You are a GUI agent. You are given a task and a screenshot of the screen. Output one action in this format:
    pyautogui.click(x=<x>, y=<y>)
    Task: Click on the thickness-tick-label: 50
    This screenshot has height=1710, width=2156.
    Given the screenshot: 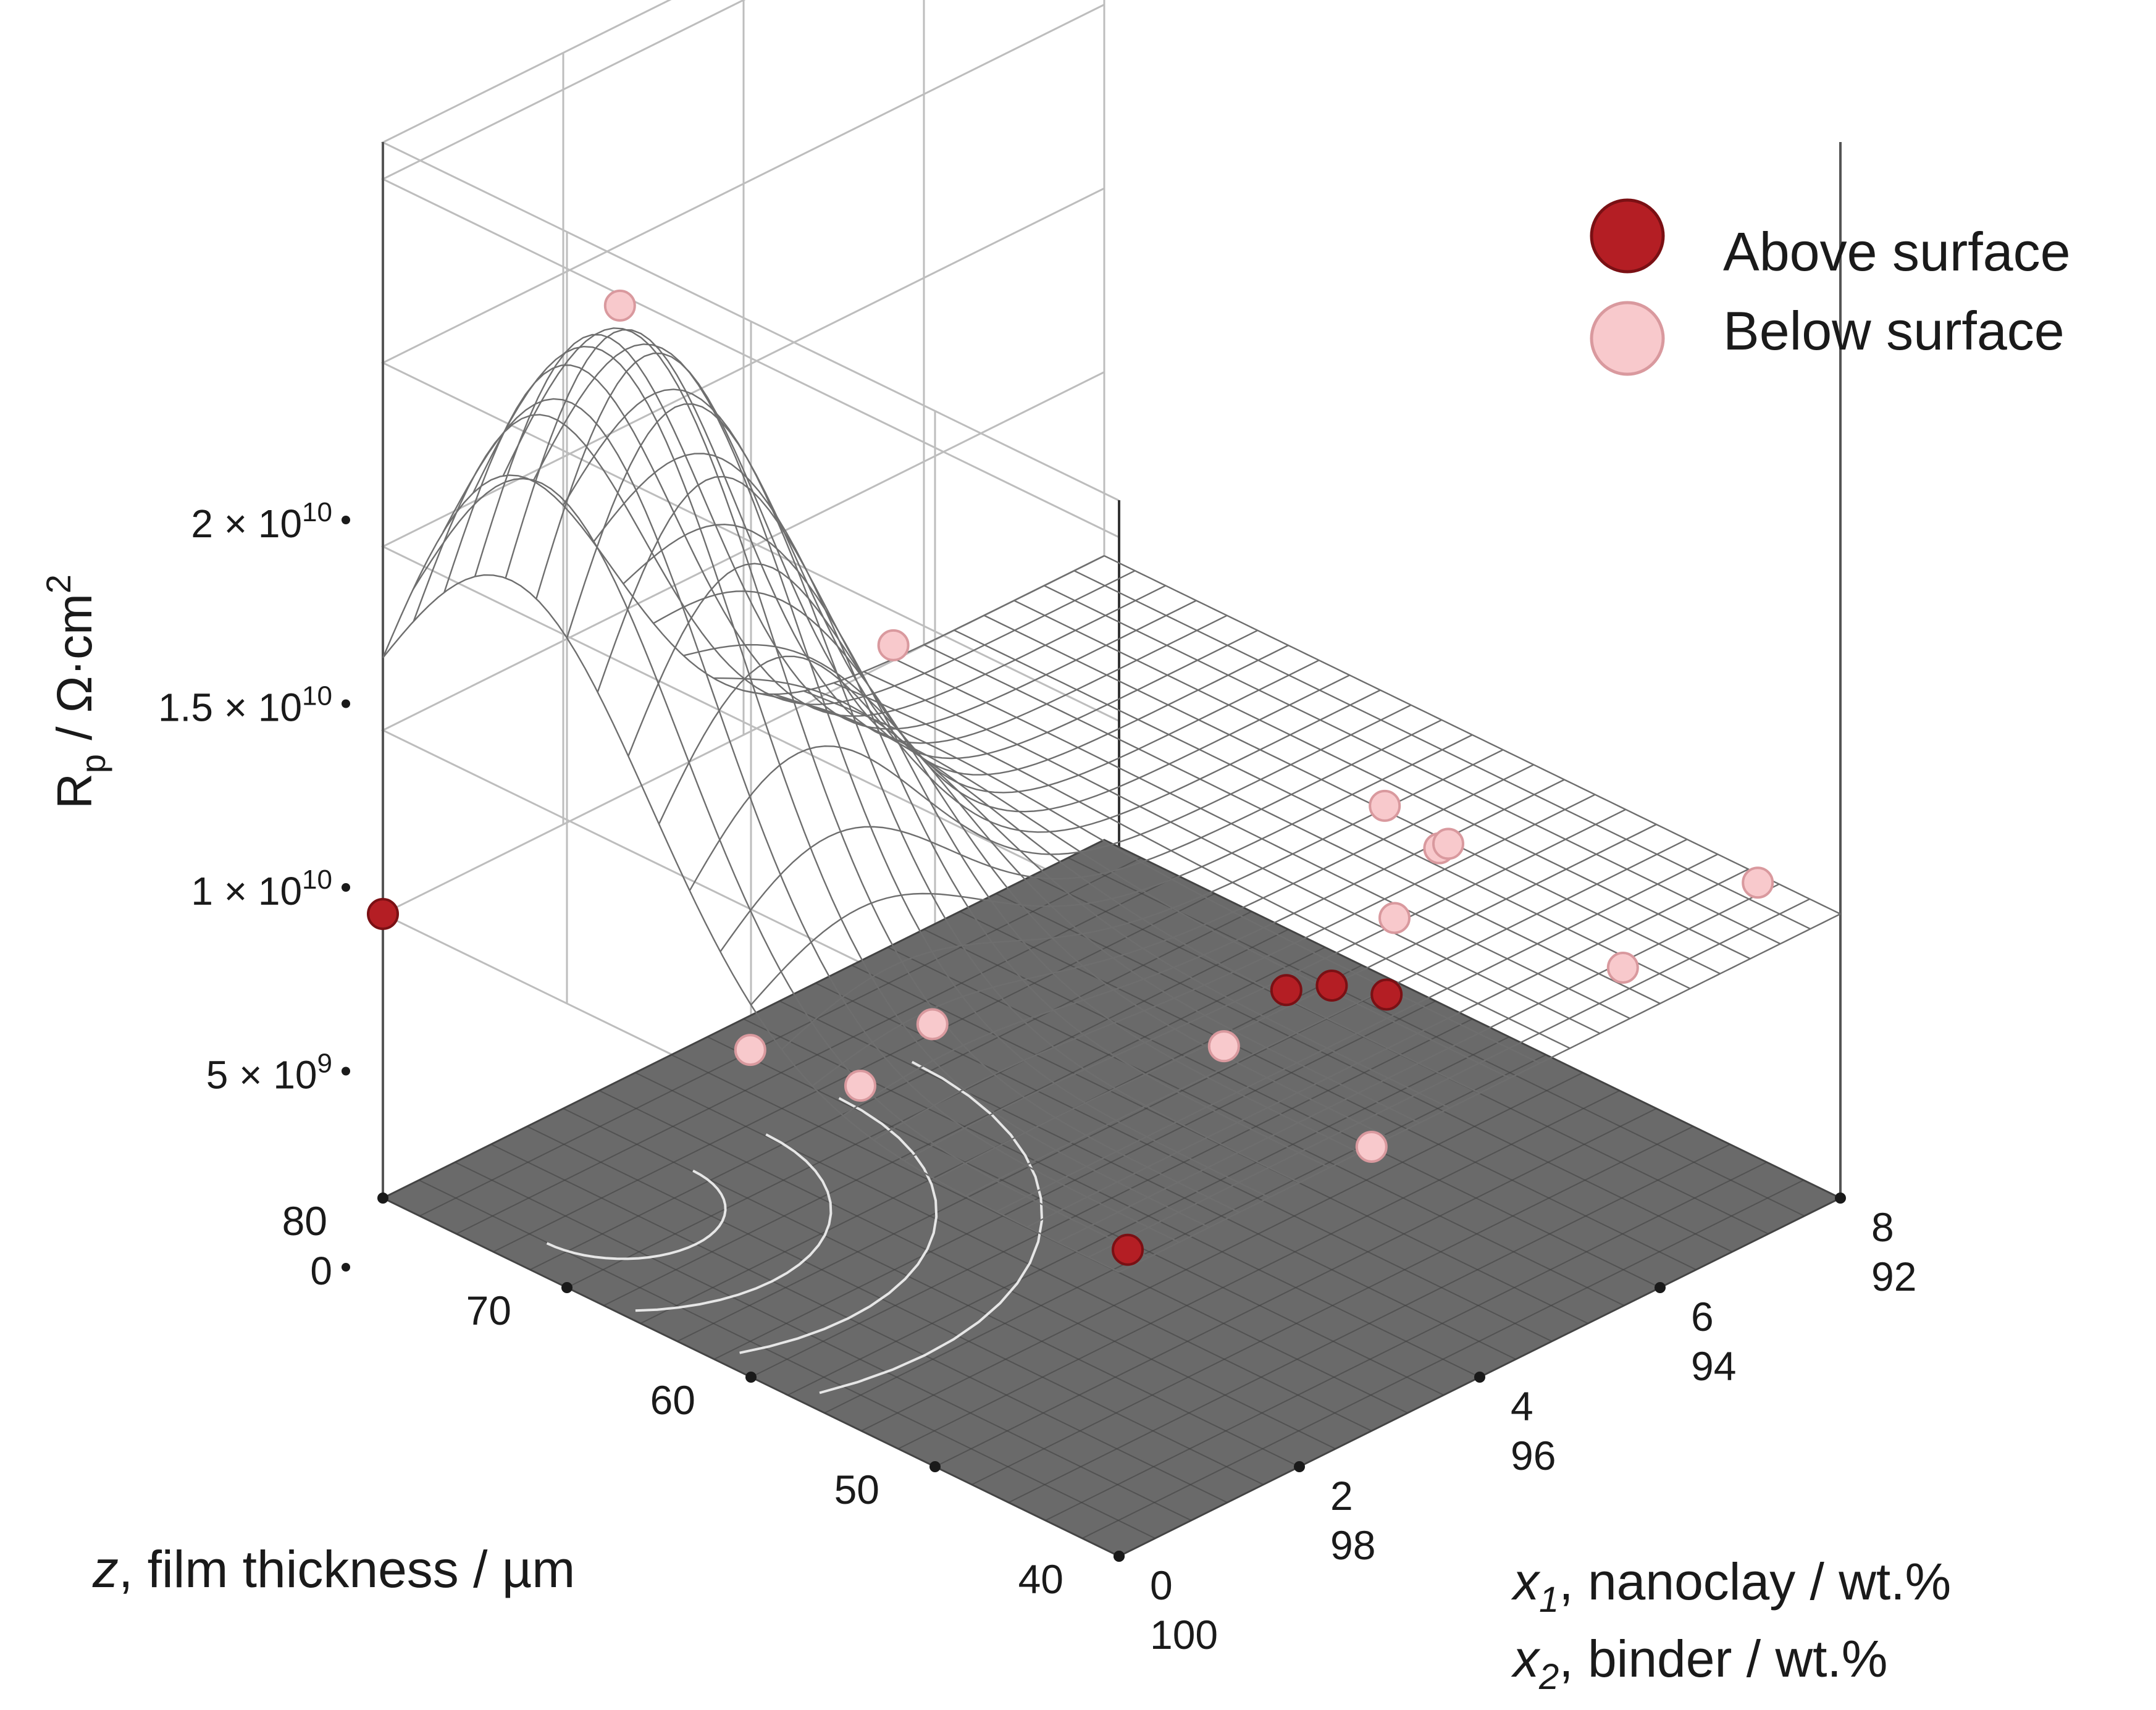 What is the action you would take?
    pyautogui.click(x=857, y=1489)
    